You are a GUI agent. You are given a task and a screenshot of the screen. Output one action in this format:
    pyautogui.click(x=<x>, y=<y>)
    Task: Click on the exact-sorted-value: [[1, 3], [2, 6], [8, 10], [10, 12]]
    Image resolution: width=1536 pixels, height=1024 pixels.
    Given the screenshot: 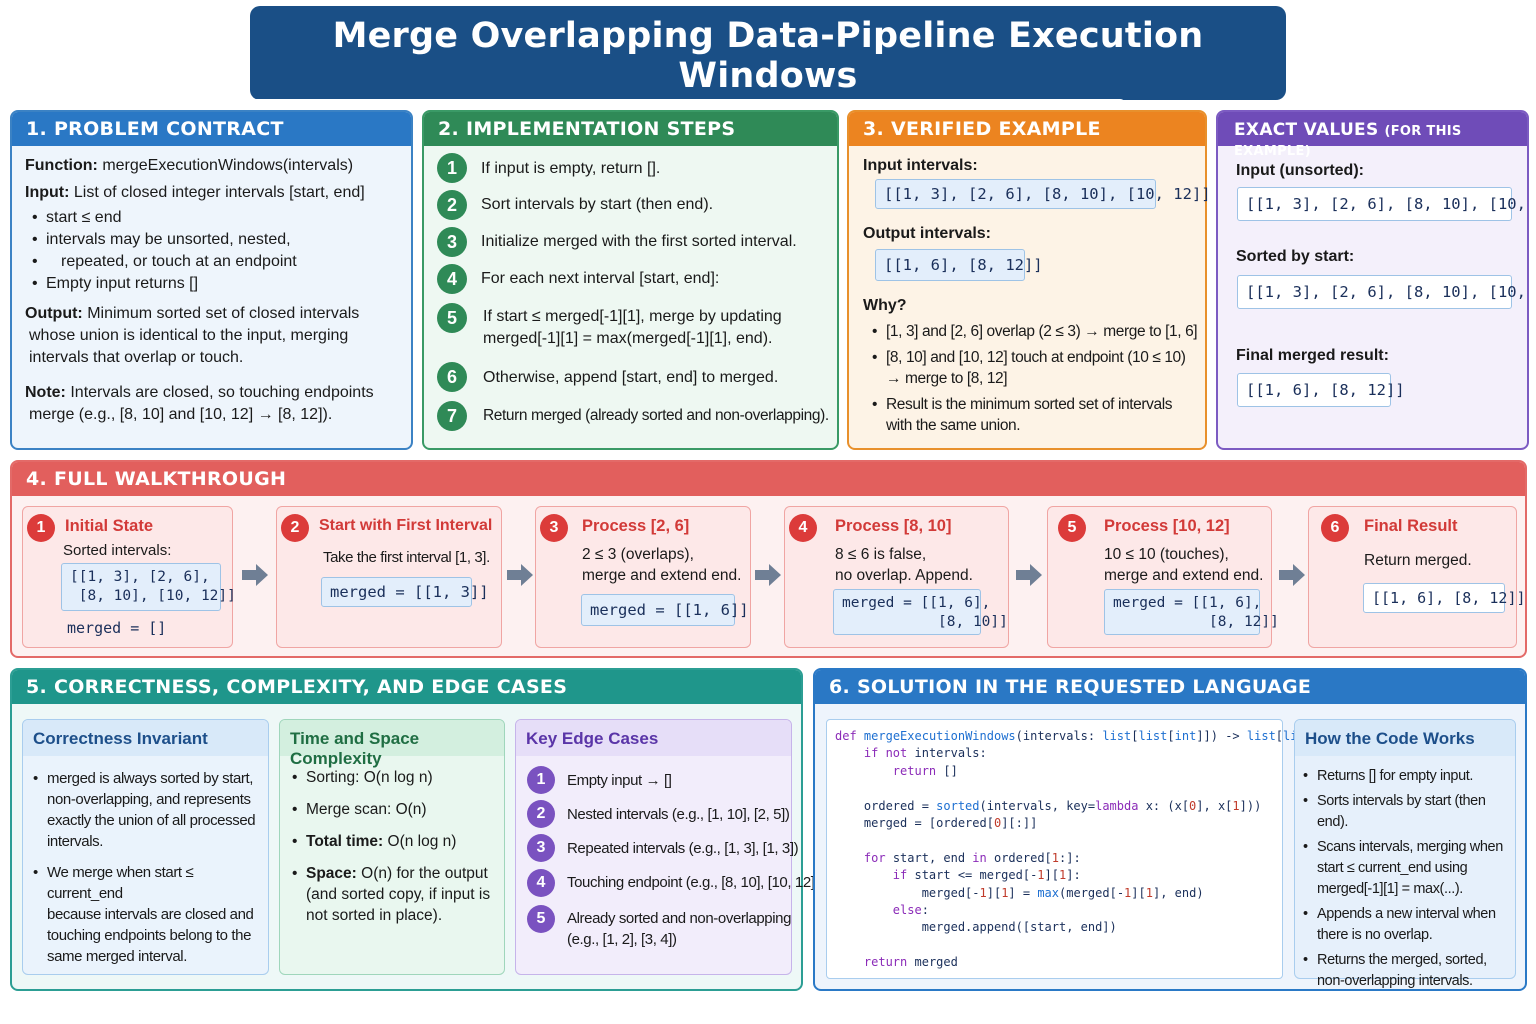 What is the action you would take?
    pyautogui.click(x=1386, y=292)
    